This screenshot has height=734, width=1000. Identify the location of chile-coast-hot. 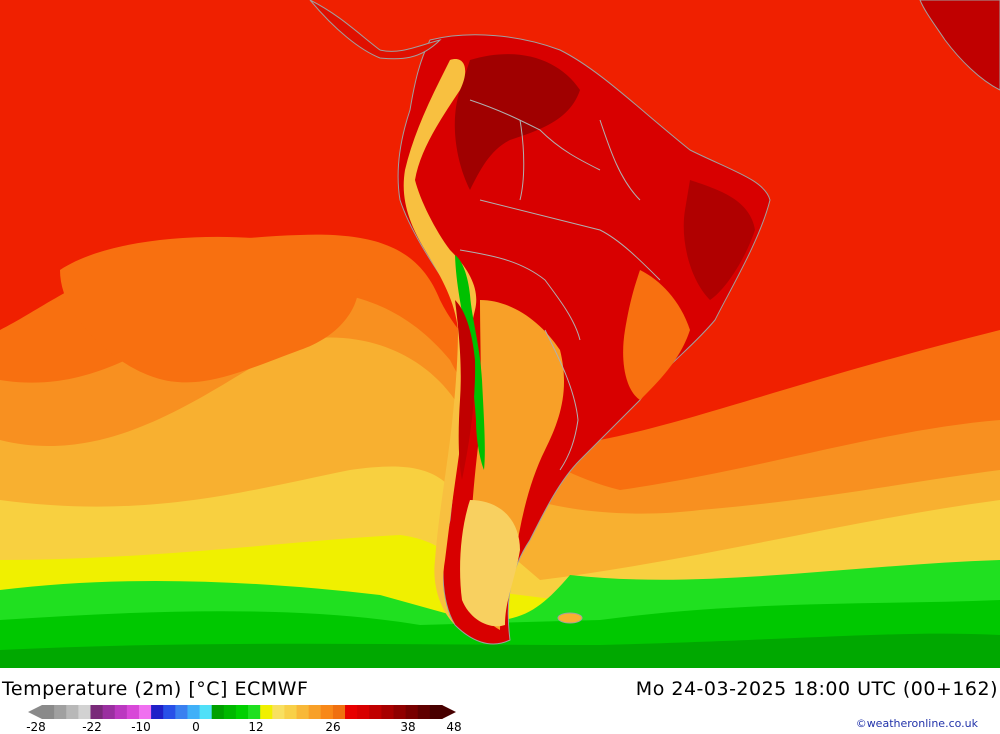
(465, 390).